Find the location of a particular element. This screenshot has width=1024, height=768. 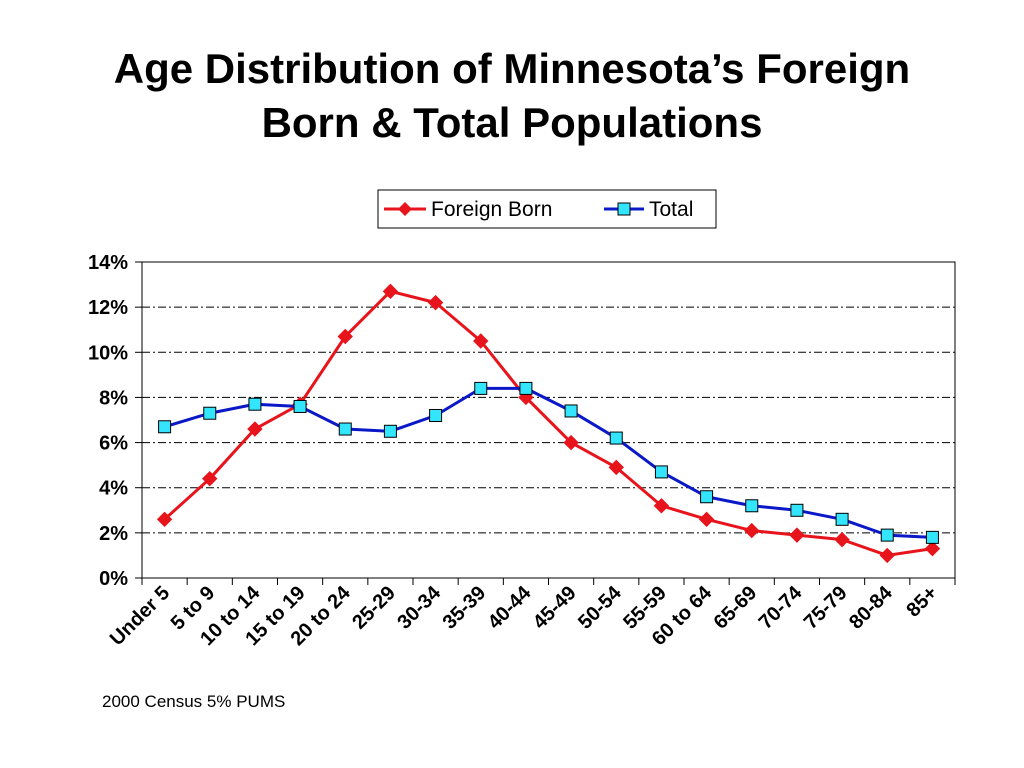

title-line-2: Born & Total Populations is located at coordinates (512, 122).